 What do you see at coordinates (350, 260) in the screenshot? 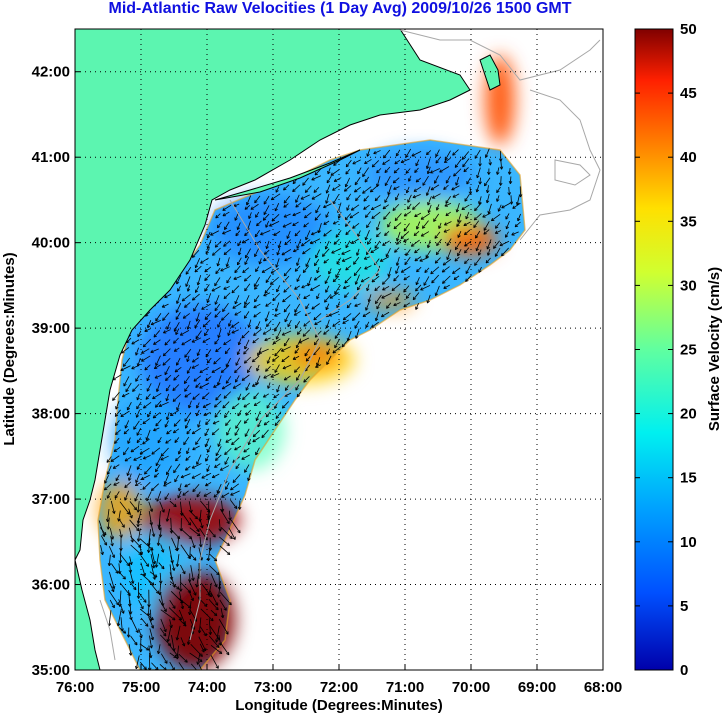
I see `bathymetry-contour` at bounding box center [350, 260].